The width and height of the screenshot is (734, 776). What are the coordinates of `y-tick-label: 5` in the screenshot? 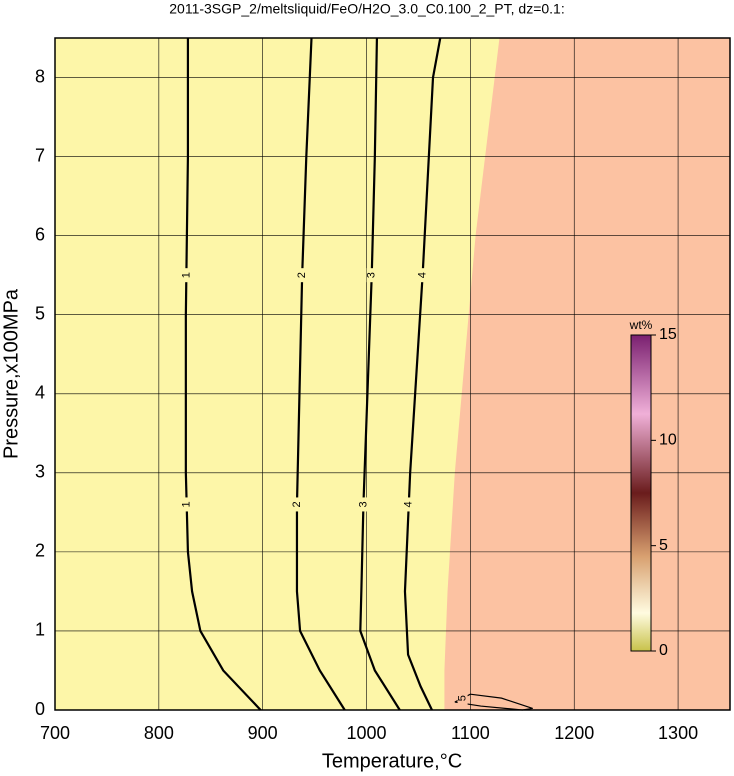 It's located at (40, 313).